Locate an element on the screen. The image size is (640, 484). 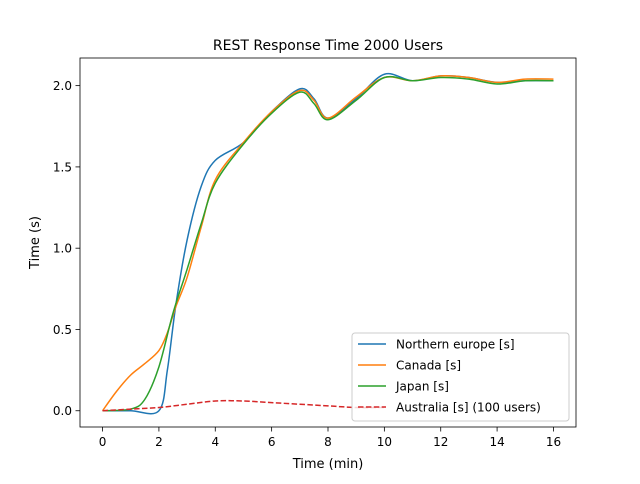
x-tick-label: 8 is located at coordinates (328, 442).